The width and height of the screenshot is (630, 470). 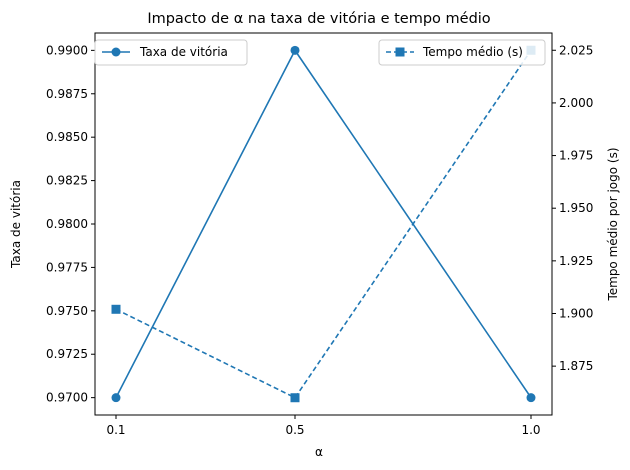 What do you see at coordinates (67, 50) in the screenshot?
I see `left-y-tick-label: 0.9900` at bounding box center [67, 50].